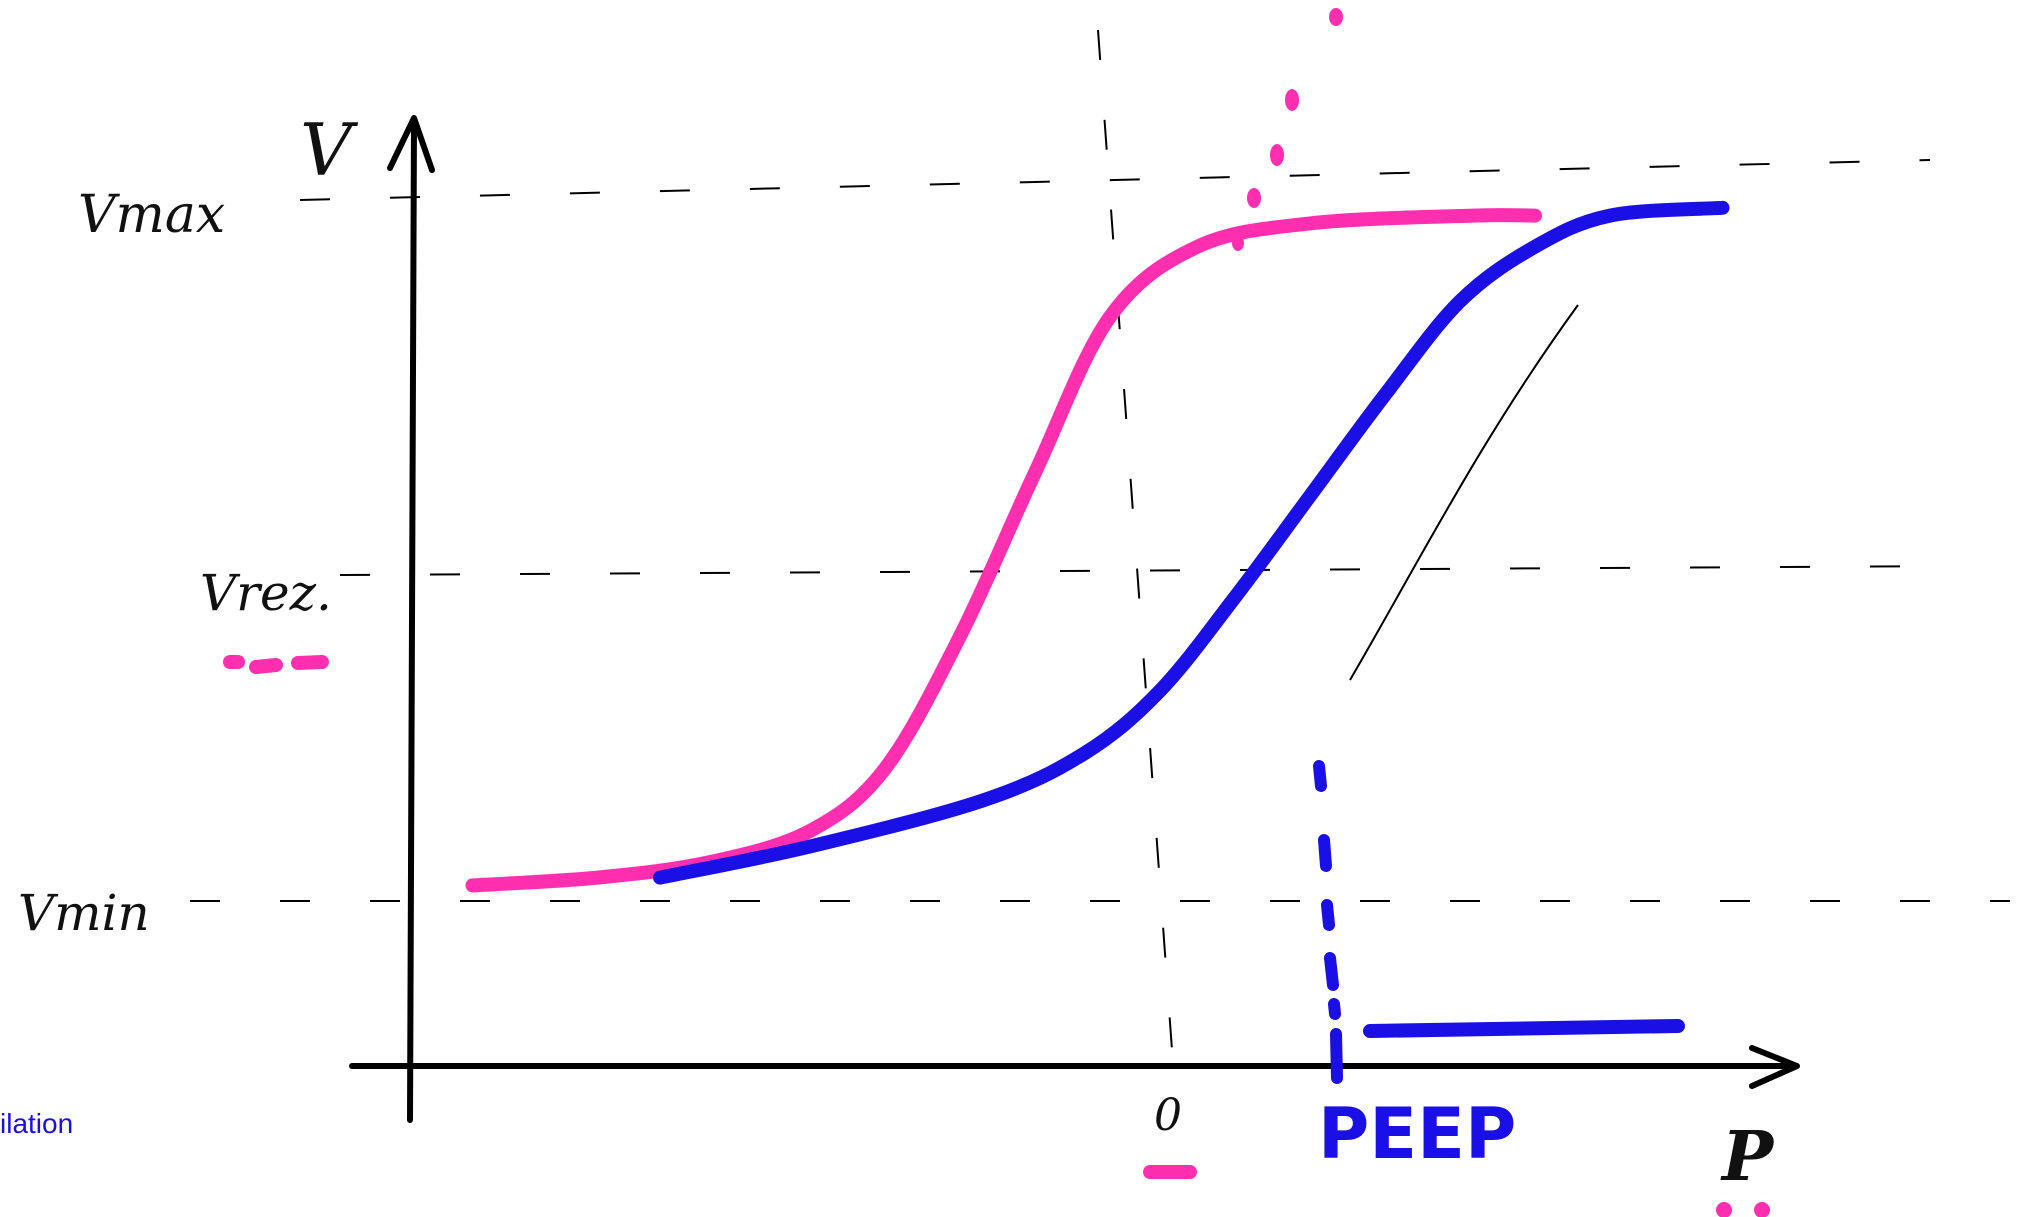 This screenshot has width=2019, height=1217. What do you see at coordinates (84, 913) in the screenshot?
I see `vmin-label: Vmin` at bounding box center [84, 913].